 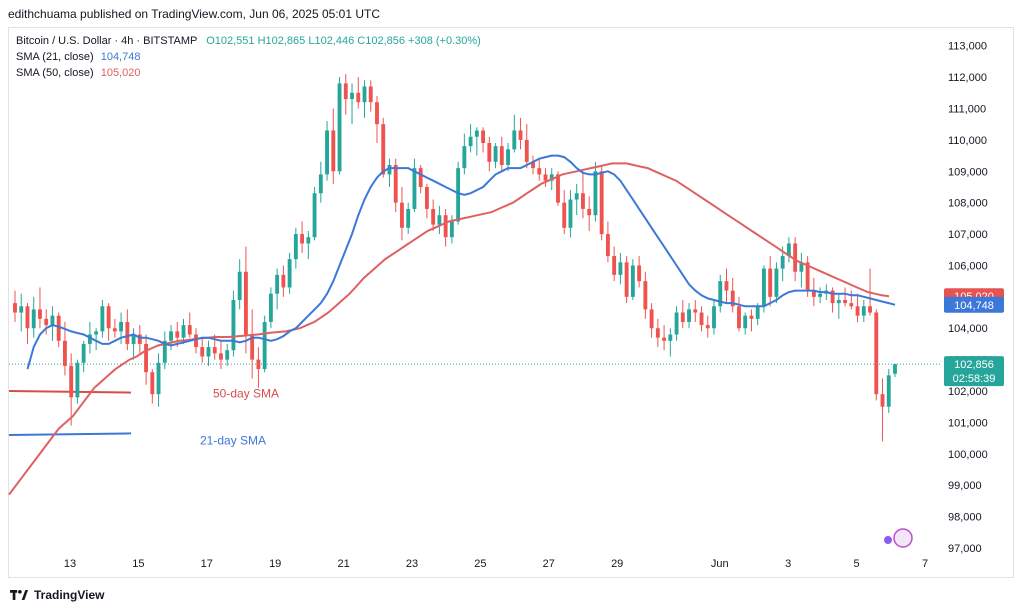 I want to click on y-tick-label: 97,000, so click(x=965, y=549).